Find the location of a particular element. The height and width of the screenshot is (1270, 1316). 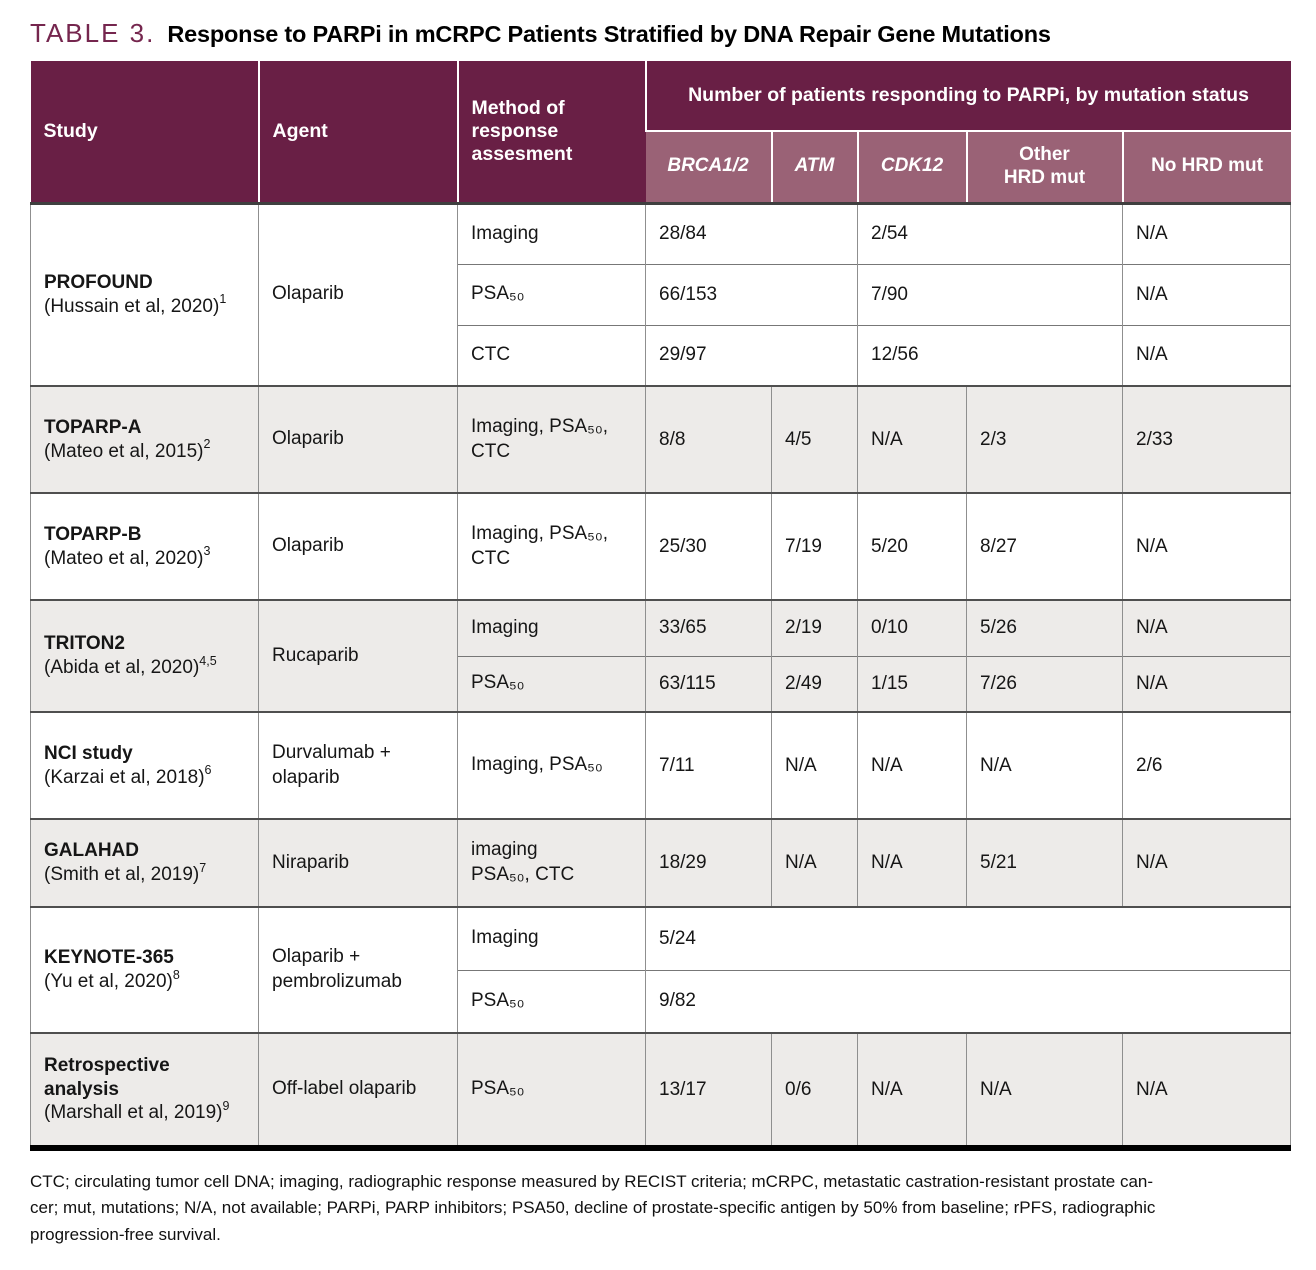

value-cell-other-hrd: 8/27 is located at coordinates (1044, 546).